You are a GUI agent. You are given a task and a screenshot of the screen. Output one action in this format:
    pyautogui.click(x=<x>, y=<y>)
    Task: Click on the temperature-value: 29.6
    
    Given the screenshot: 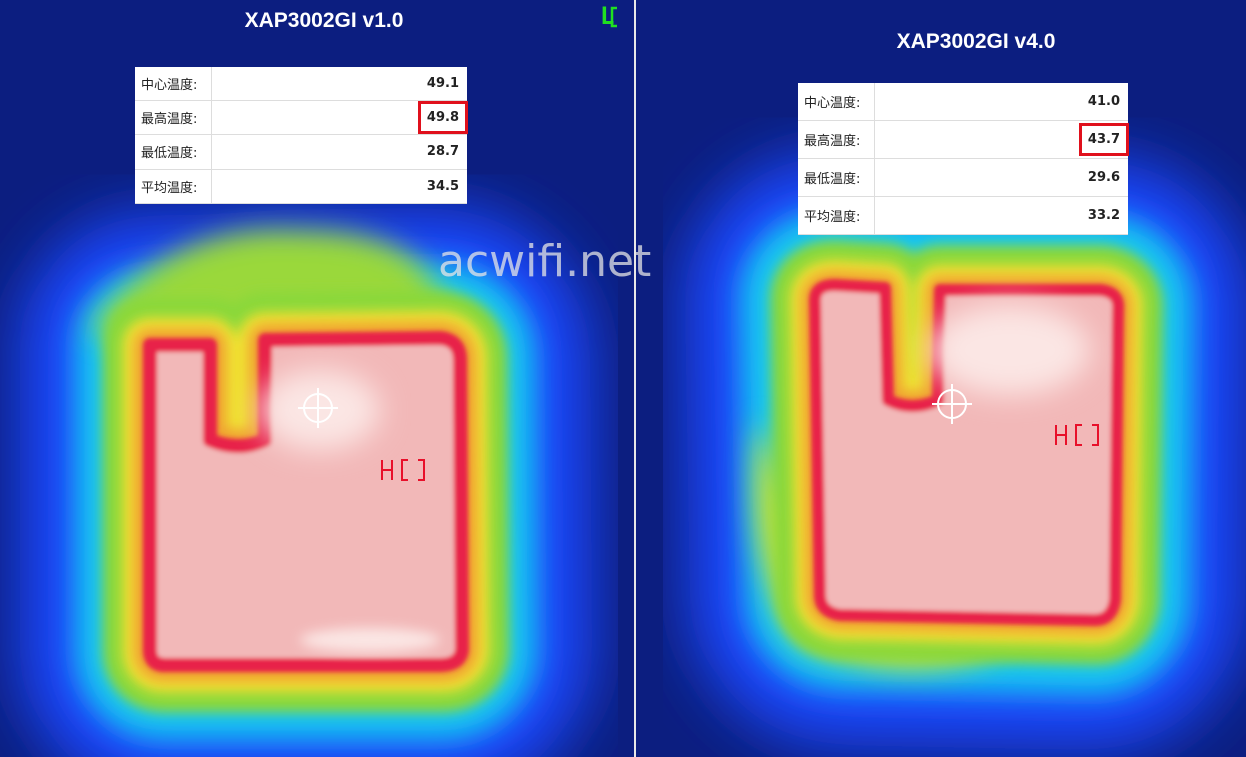 What is the action you would take?
    pyautogui.click(x=1103, y=177)
    